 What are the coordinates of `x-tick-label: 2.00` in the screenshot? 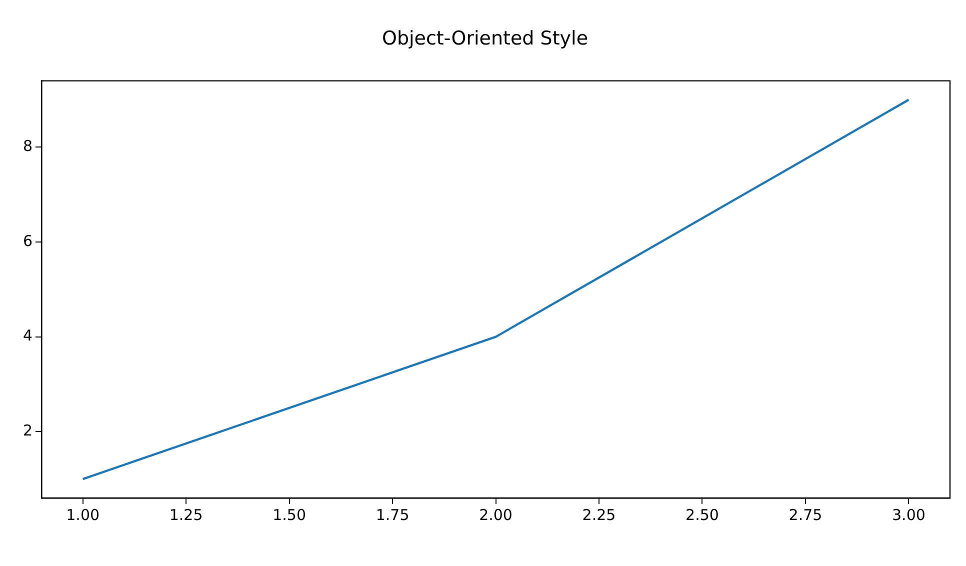 It's located at (495, 515).